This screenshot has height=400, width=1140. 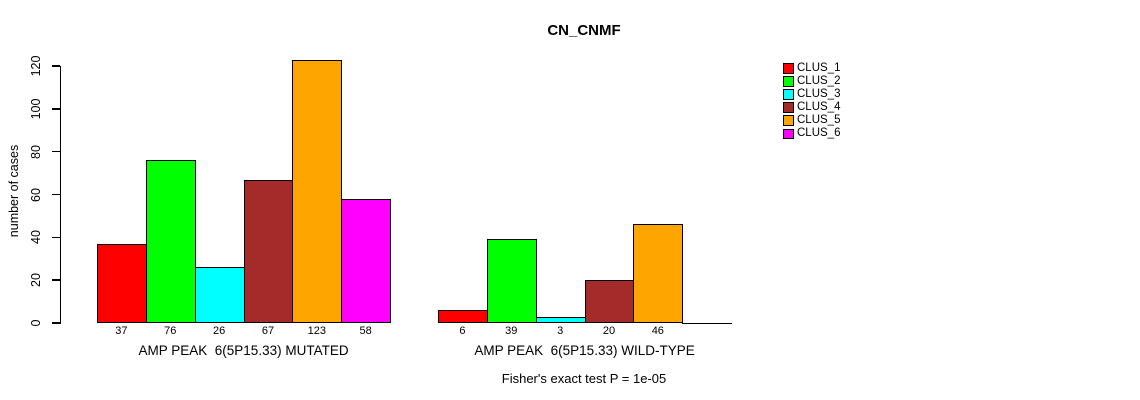 I want to click on bar-value-label: 37, so click(x=121, y=331).